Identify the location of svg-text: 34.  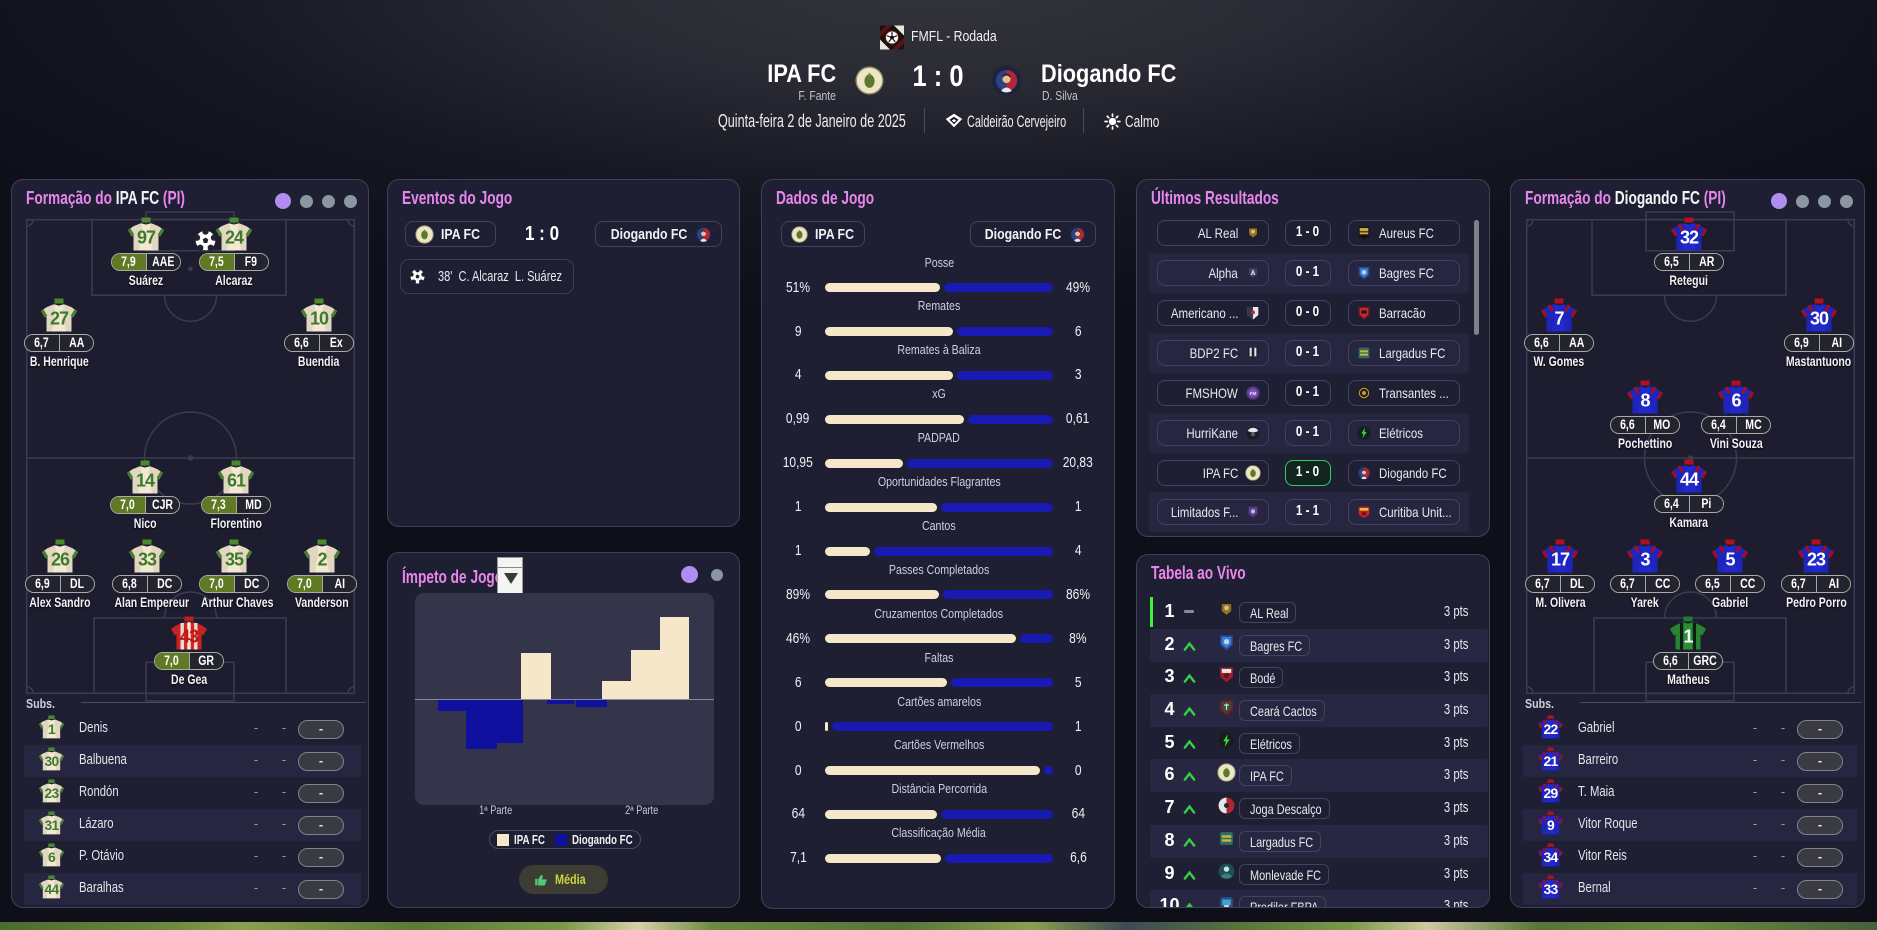
(1550, 857).